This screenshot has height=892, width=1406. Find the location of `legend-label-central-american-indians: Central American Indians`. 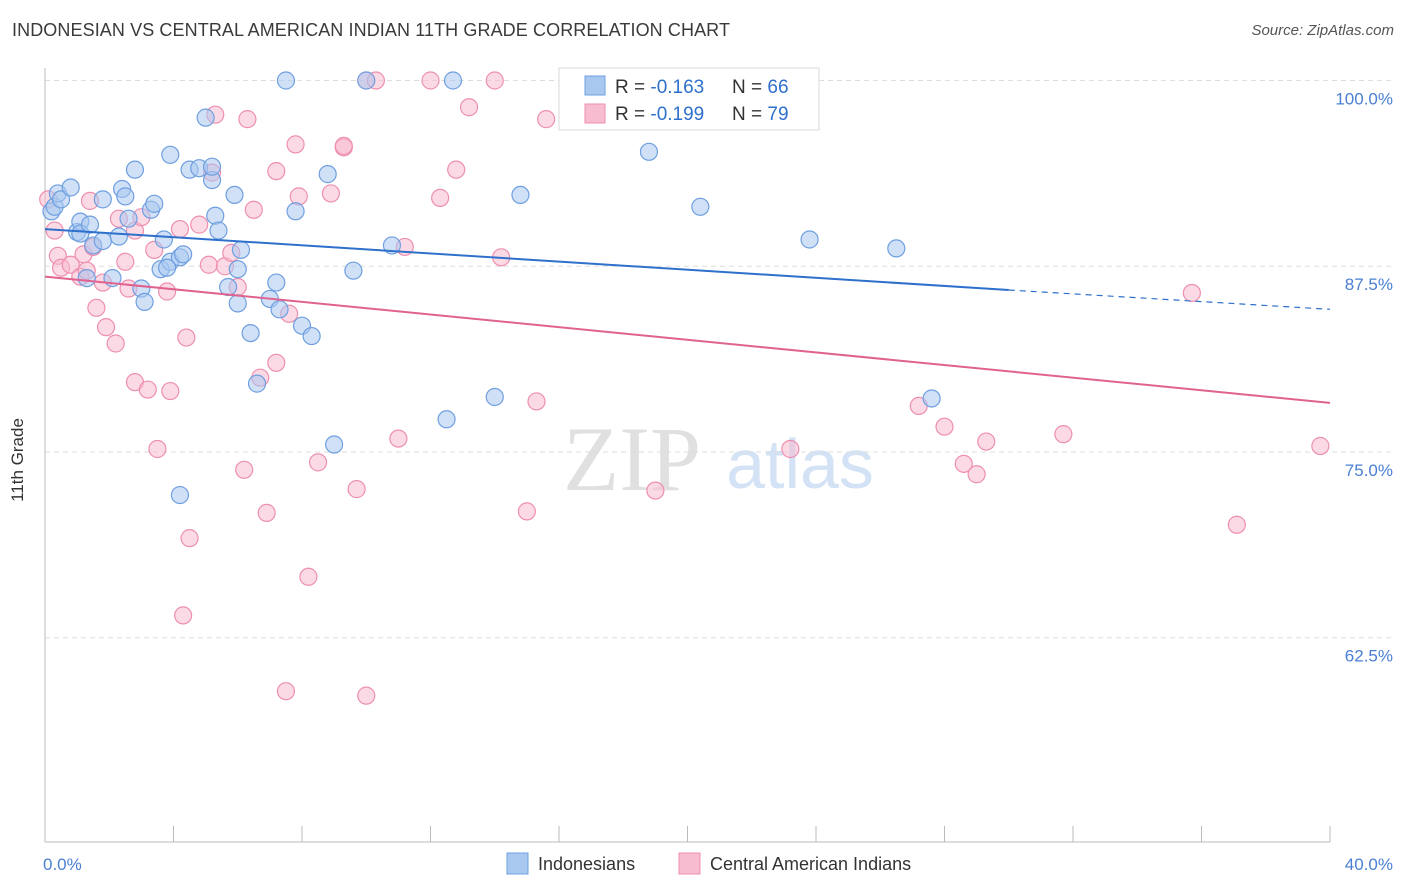

legend-label-central-american-indians: Central American Indians is located at coordinates (810, 864).